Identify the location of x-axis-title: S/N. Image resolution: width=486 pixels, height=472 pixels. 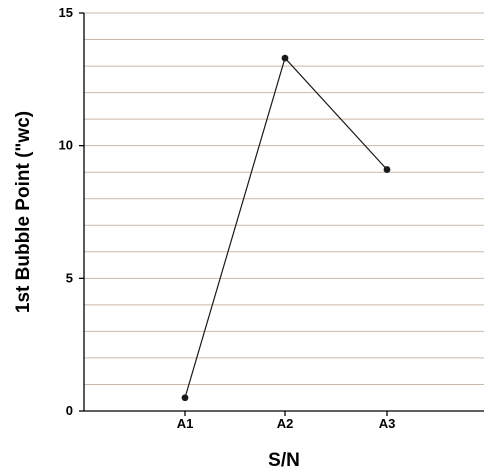
(284, 460).